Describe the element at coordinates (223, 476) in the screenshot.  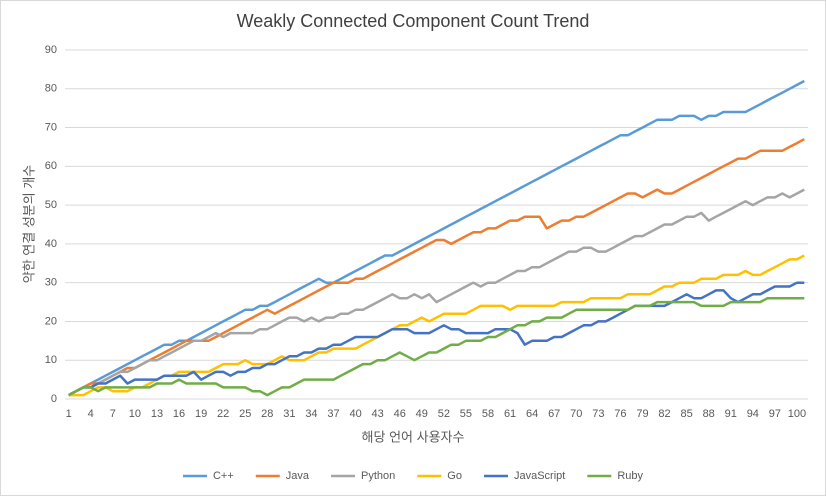
I see `legend-label: C++` at that location.